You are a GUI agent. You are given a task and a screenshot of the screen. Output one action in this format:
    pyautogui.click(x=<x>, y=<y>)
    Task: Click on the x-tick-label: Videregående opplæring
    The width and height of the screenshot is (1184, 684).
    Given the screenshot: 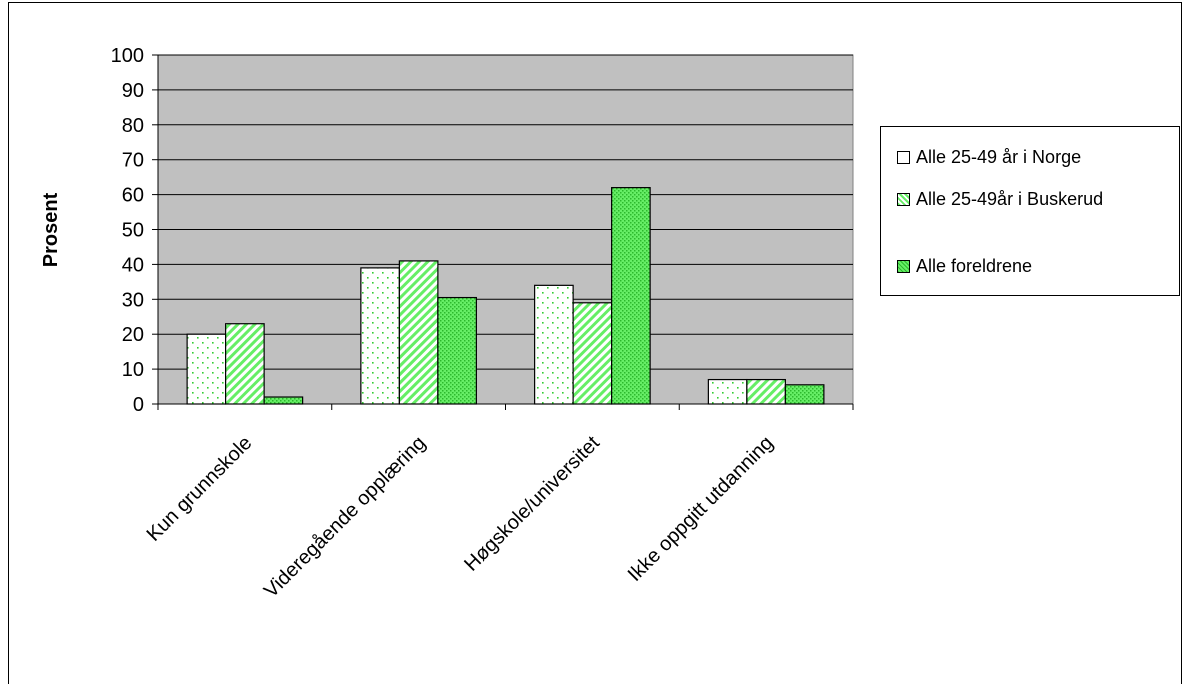 What is the action you would take?
    pyautogui.click(x=345, y=517)
    